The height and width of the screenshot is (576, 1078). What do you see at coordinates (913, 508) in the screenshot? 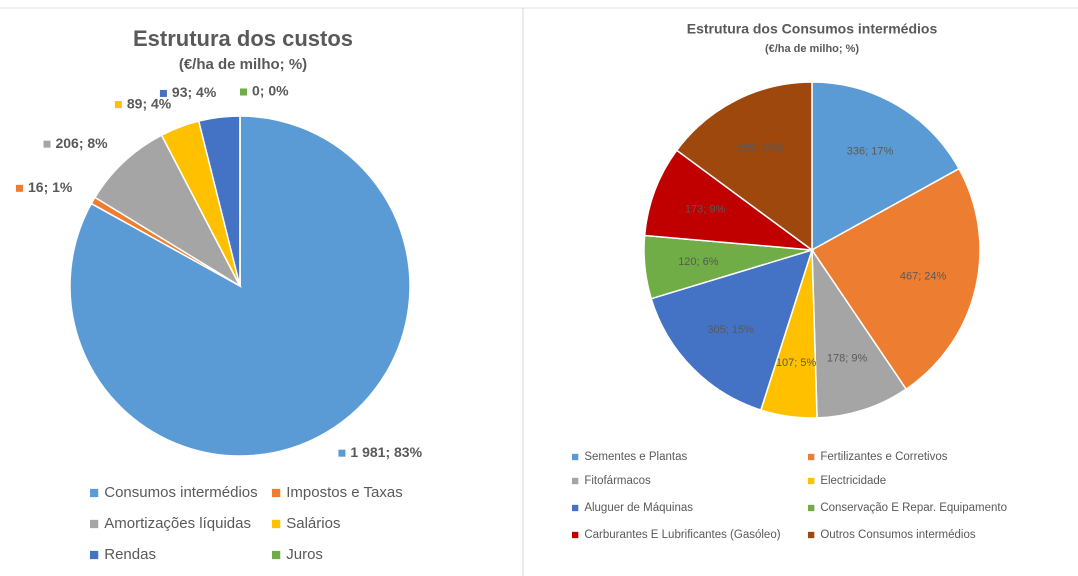
I see `legend-label: Conservação E Repar. Equipamento` at bounding box center [913, 508].